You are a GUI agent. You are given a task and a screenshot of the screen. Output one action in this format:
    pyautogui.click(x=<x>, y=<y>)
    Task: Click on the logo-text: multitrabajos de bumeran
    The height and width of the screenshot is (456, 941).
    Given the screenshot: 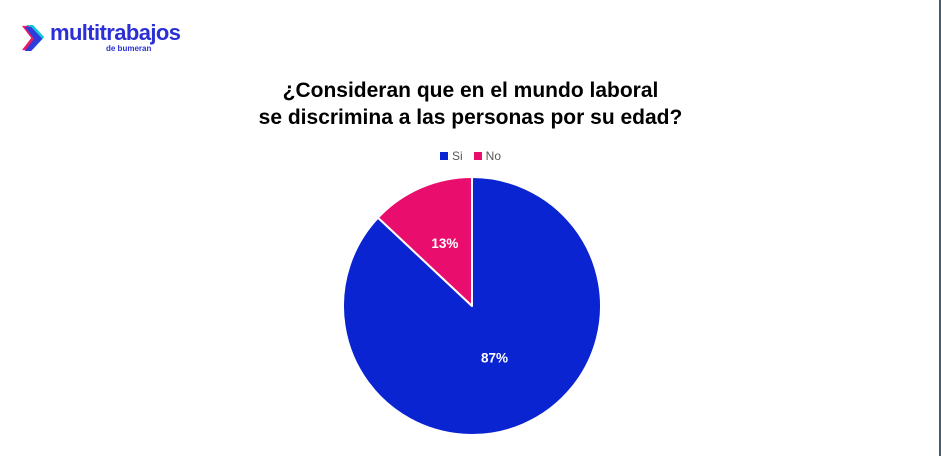 What is the action you would take?
    pyautogui.click(x=115, y=37)
    